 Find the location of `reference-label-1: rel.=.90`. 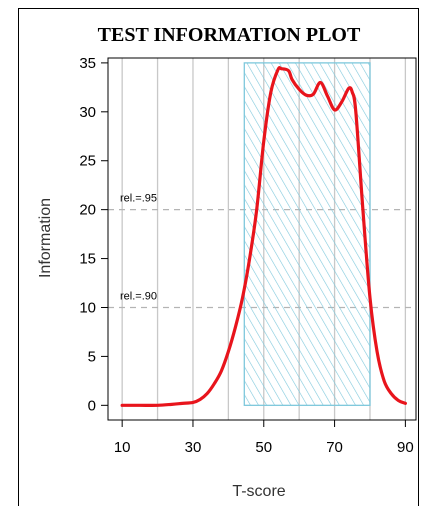

reference-label-1: rel.=.90 is located at coordinates (138, 296).